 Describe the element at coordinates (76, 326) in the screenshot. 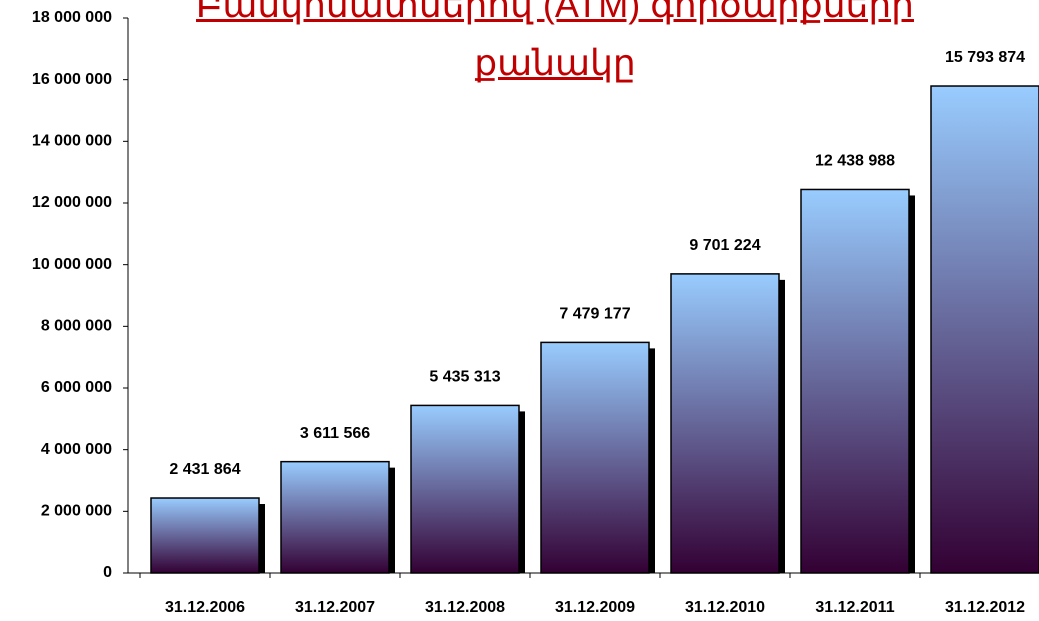

I see `y-tick-label: 8 000 000` at that location.